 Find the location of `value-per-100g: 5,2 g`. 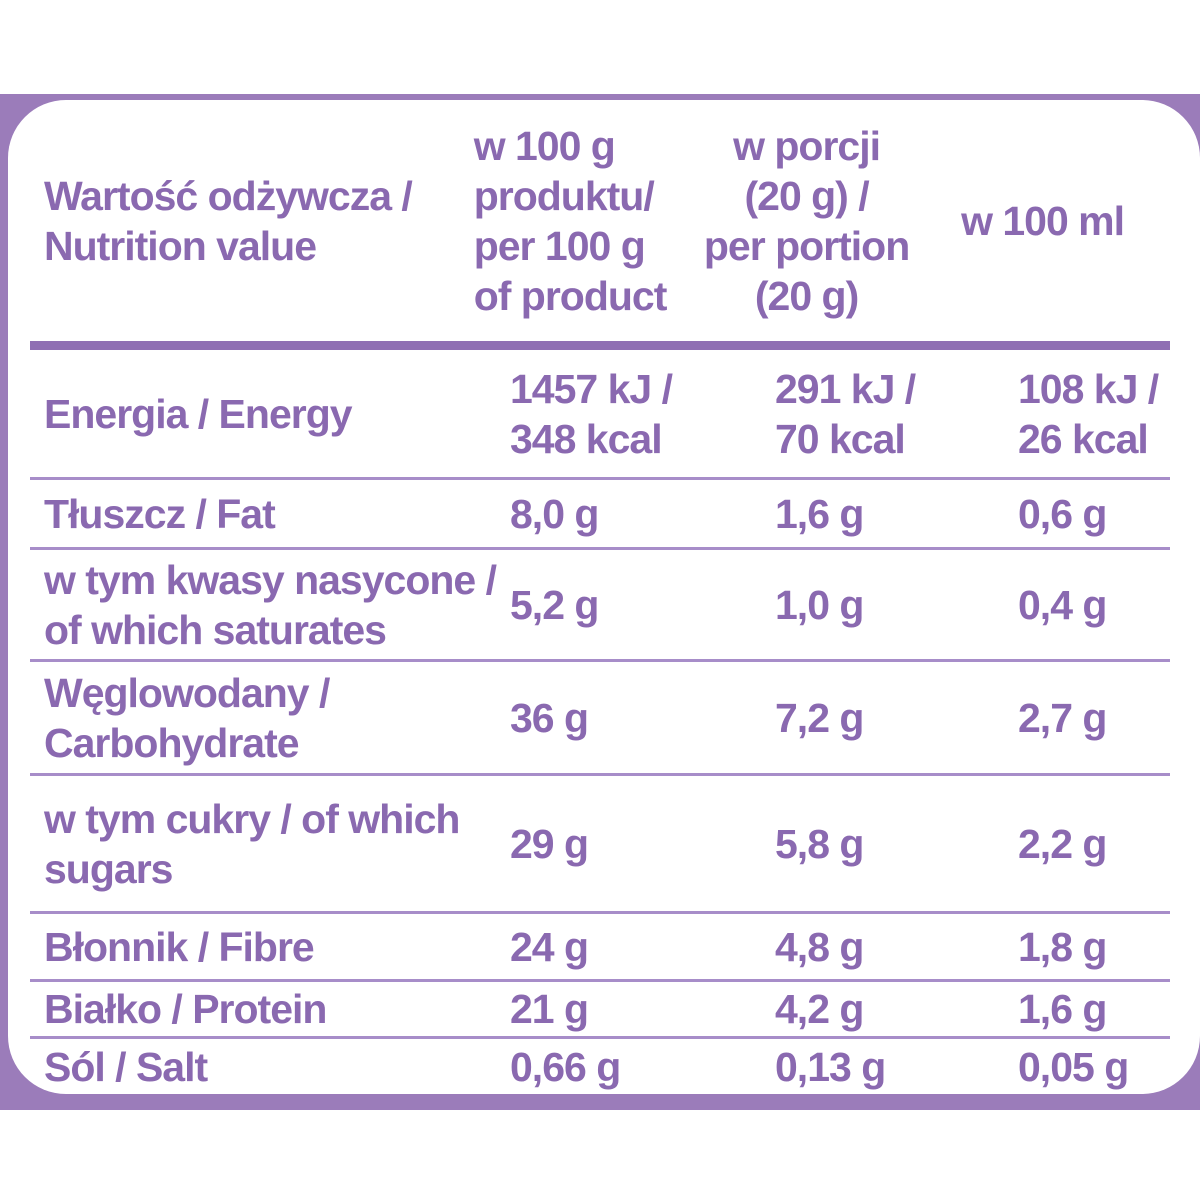

value-per-100g: 5,2 g is located at coordinates (642, 605).